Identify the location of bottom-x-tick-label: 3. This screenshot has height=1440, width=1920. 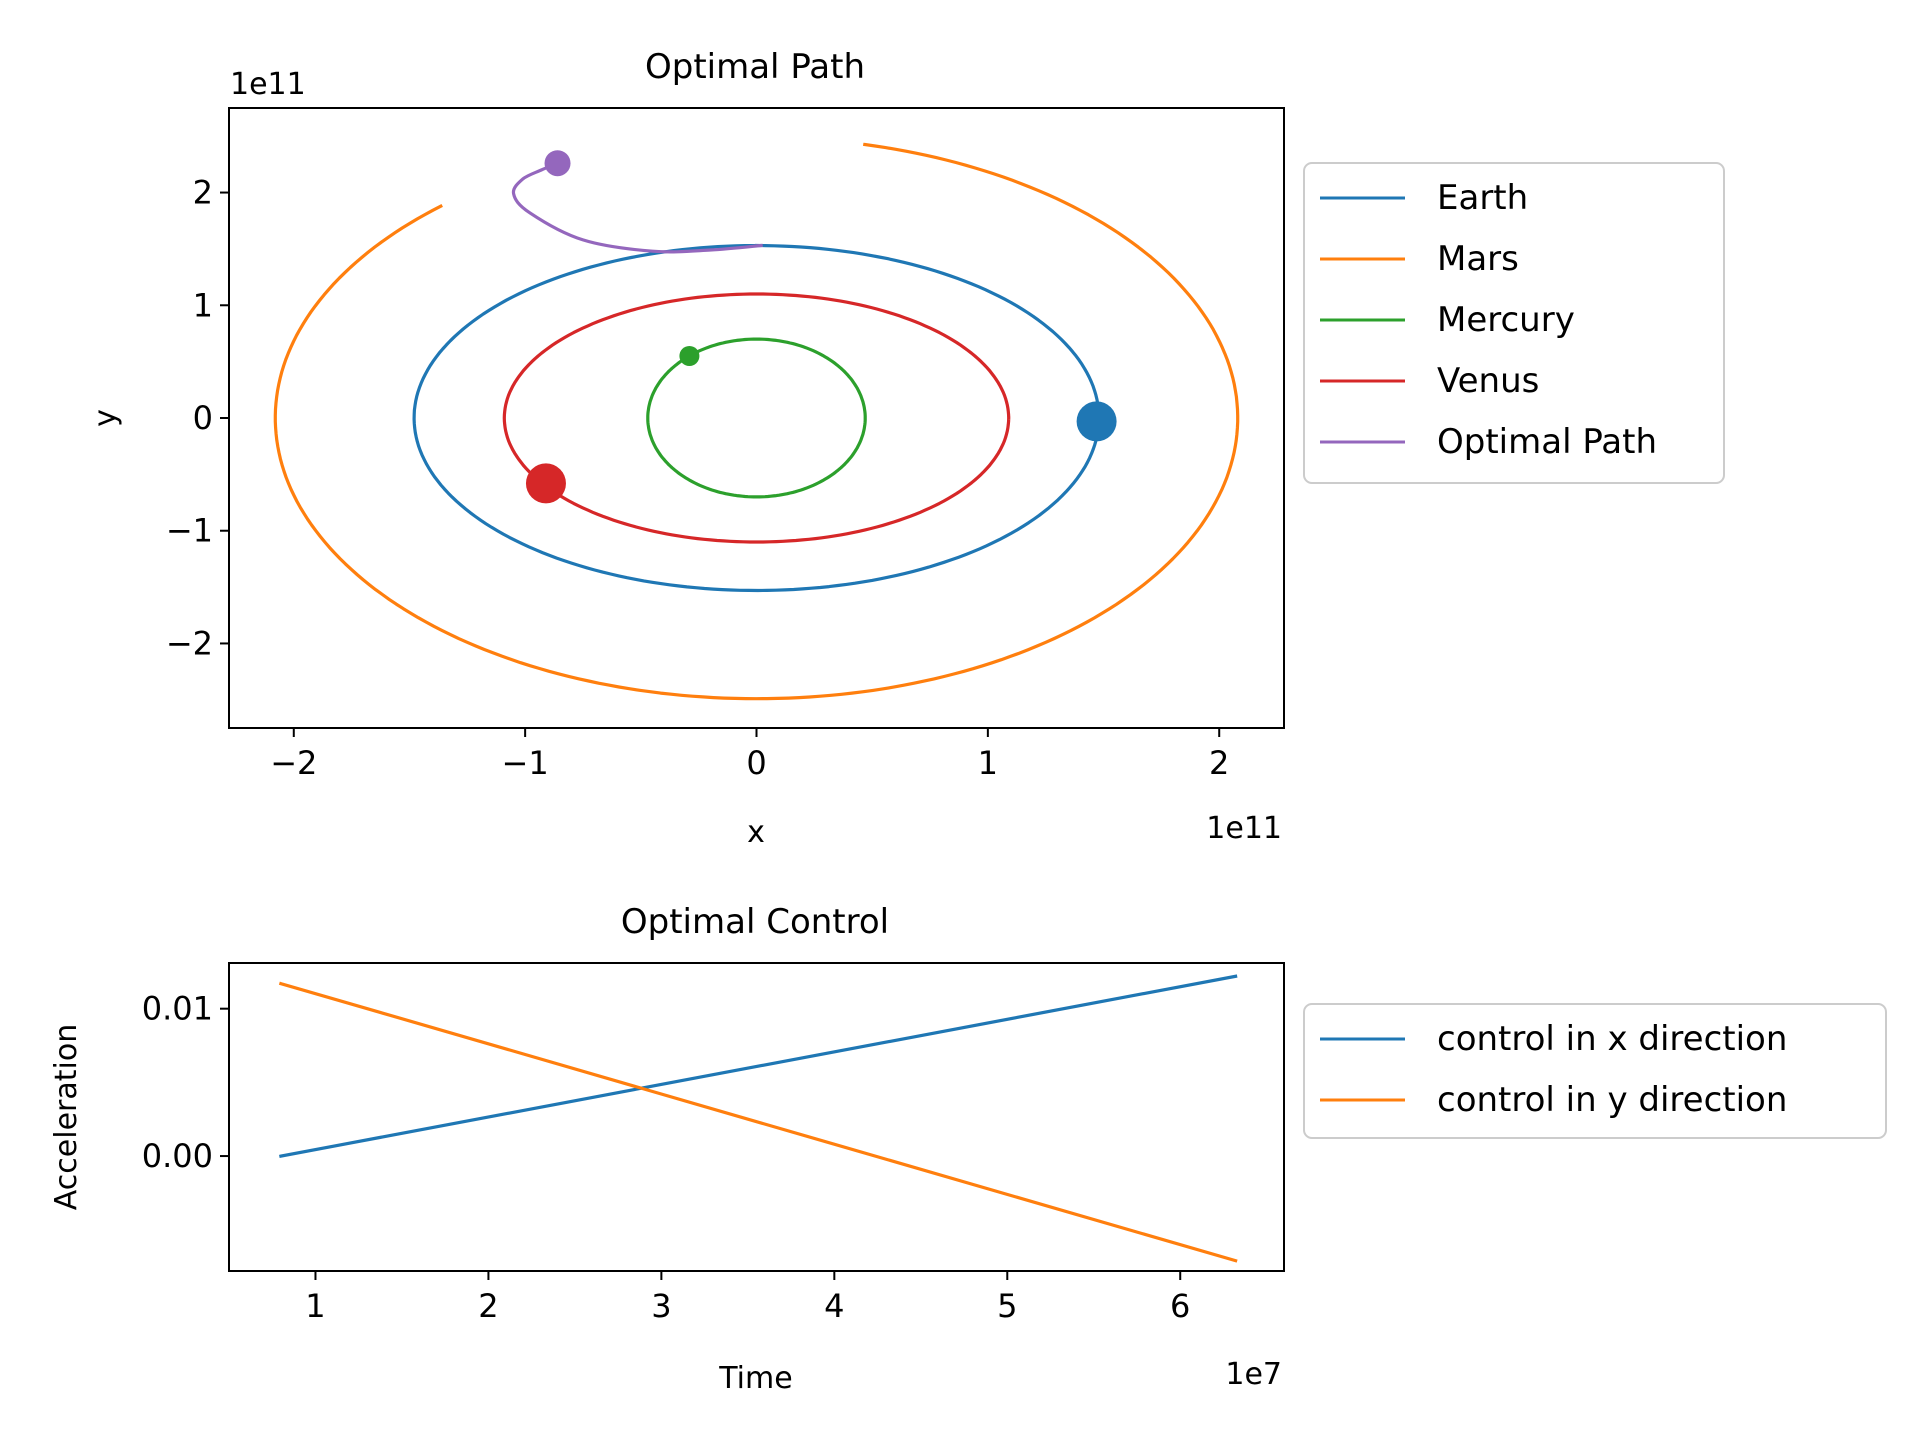
(661, 1306).